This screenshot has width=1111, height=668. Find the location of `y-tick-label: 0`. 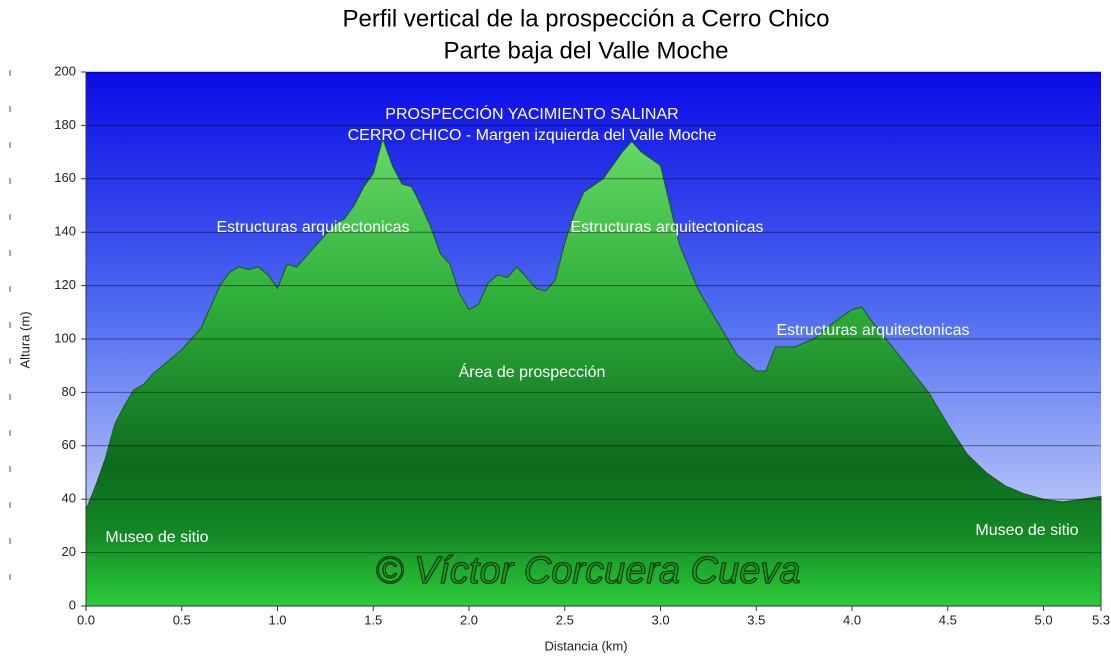

y-tick-label: 0 is located at coordinates (72, 604).